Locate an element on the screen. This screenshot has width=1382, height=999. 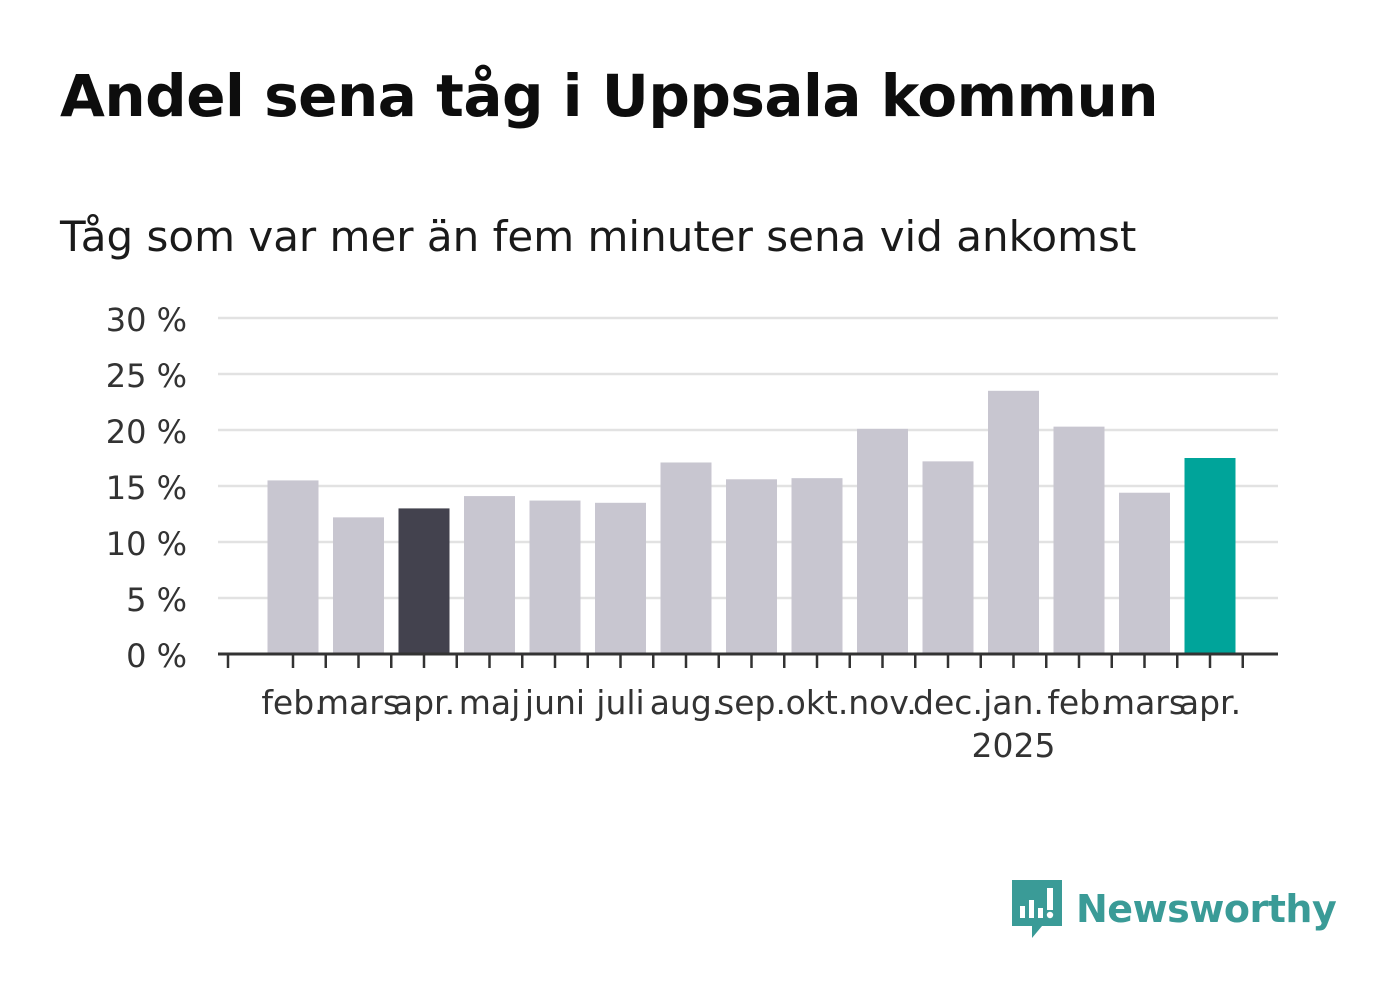
x-tick-label: juli is located at coordinates (619, 702).